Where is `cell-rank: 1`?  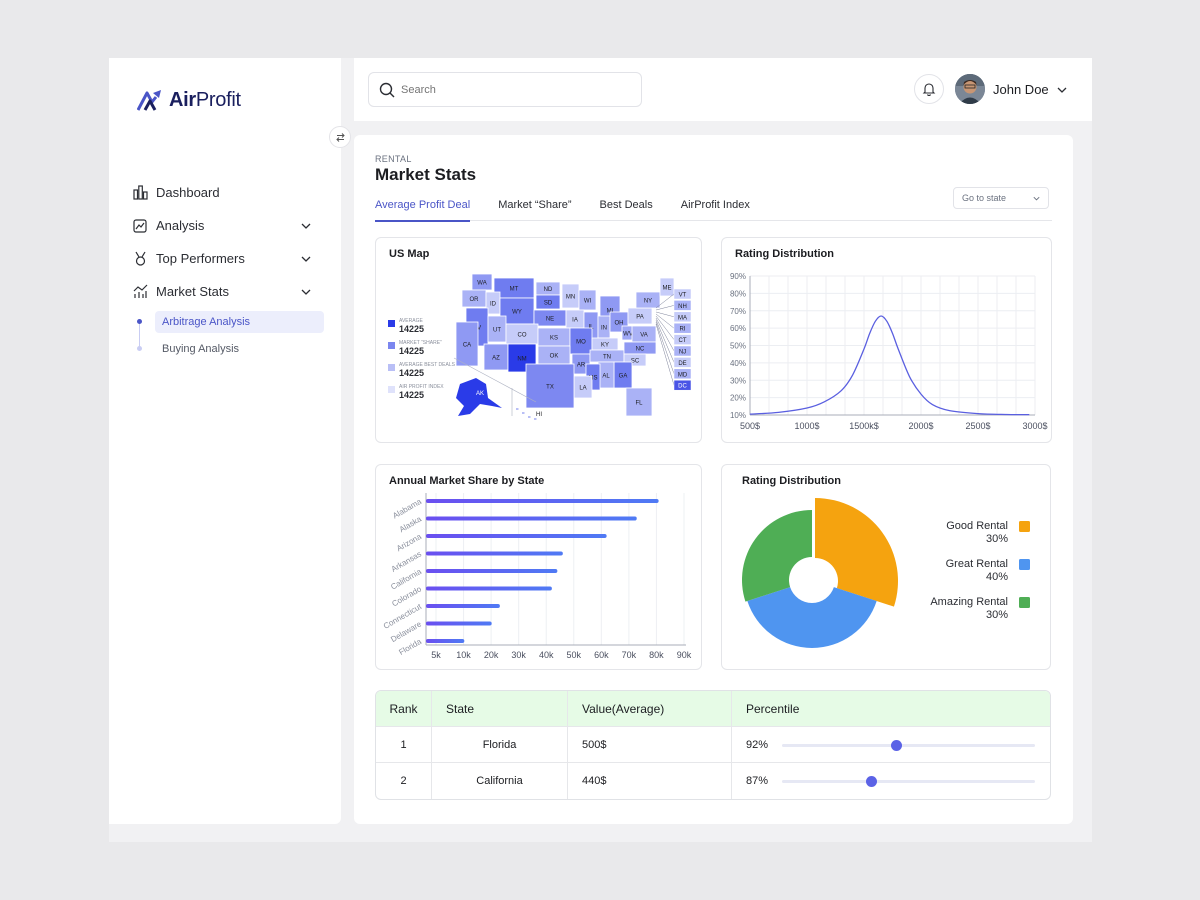
cell-rank: 1 is located at coordinates (404, 744).